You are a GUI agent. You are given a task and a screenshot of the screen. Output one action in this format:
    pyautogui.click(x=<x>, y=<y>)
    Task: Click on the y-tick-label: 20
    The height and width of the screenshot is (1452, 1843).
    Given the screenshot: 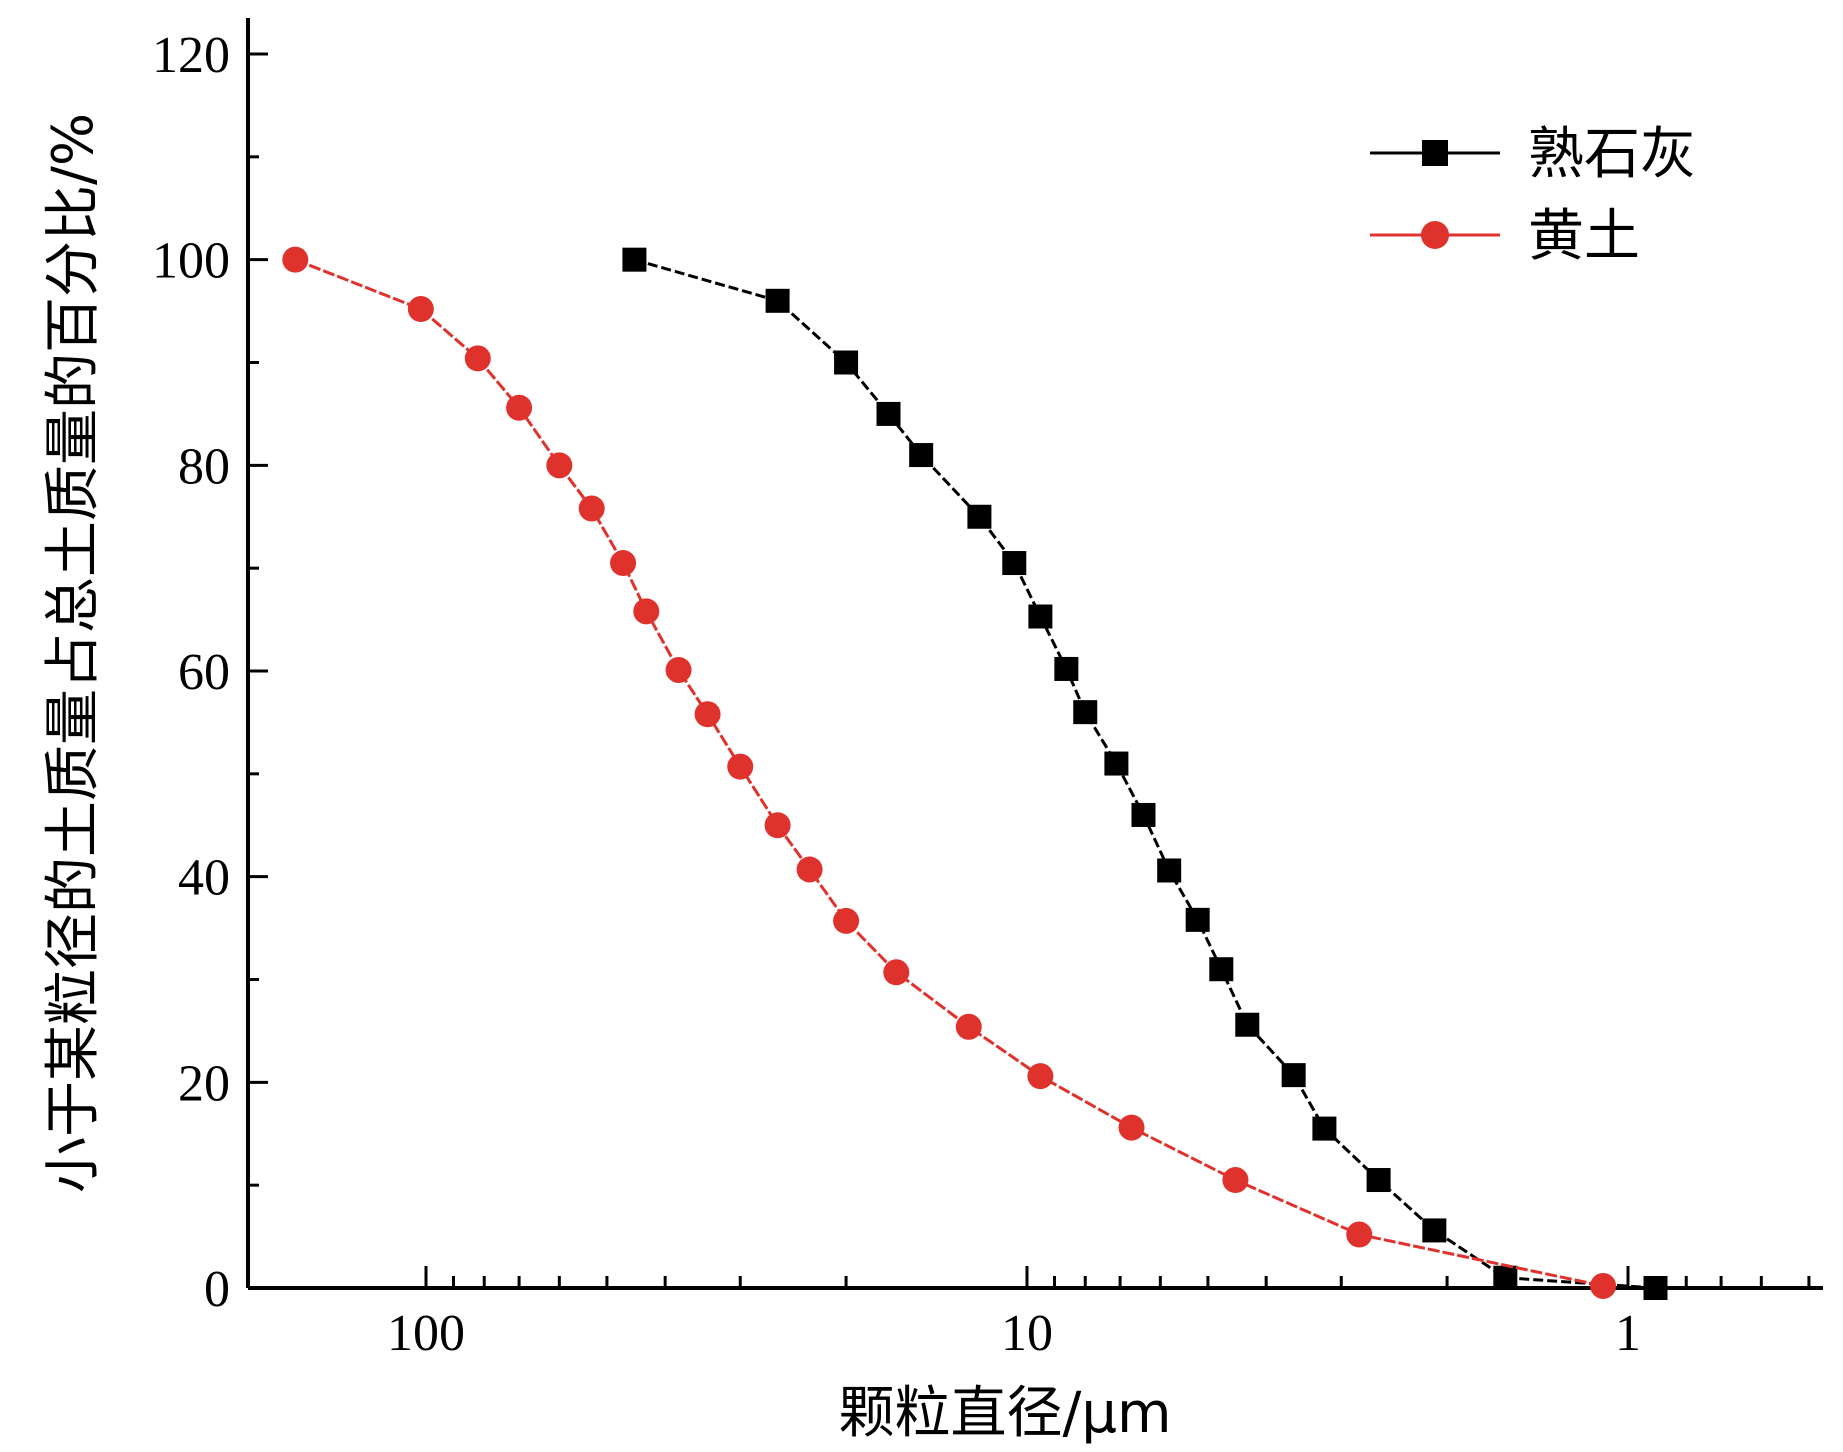 What is the action you would take?
    pyautogui.click(x=204, y=1083)
    